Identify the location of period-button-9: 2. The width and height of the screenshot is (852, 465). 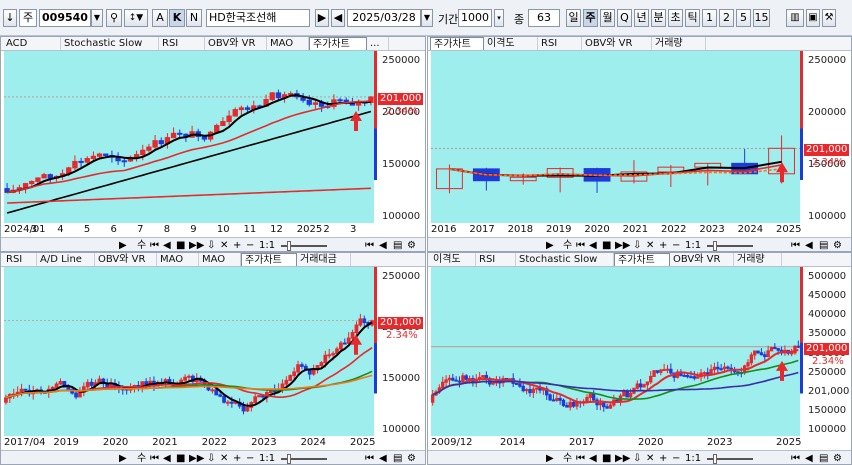
(726, 18).